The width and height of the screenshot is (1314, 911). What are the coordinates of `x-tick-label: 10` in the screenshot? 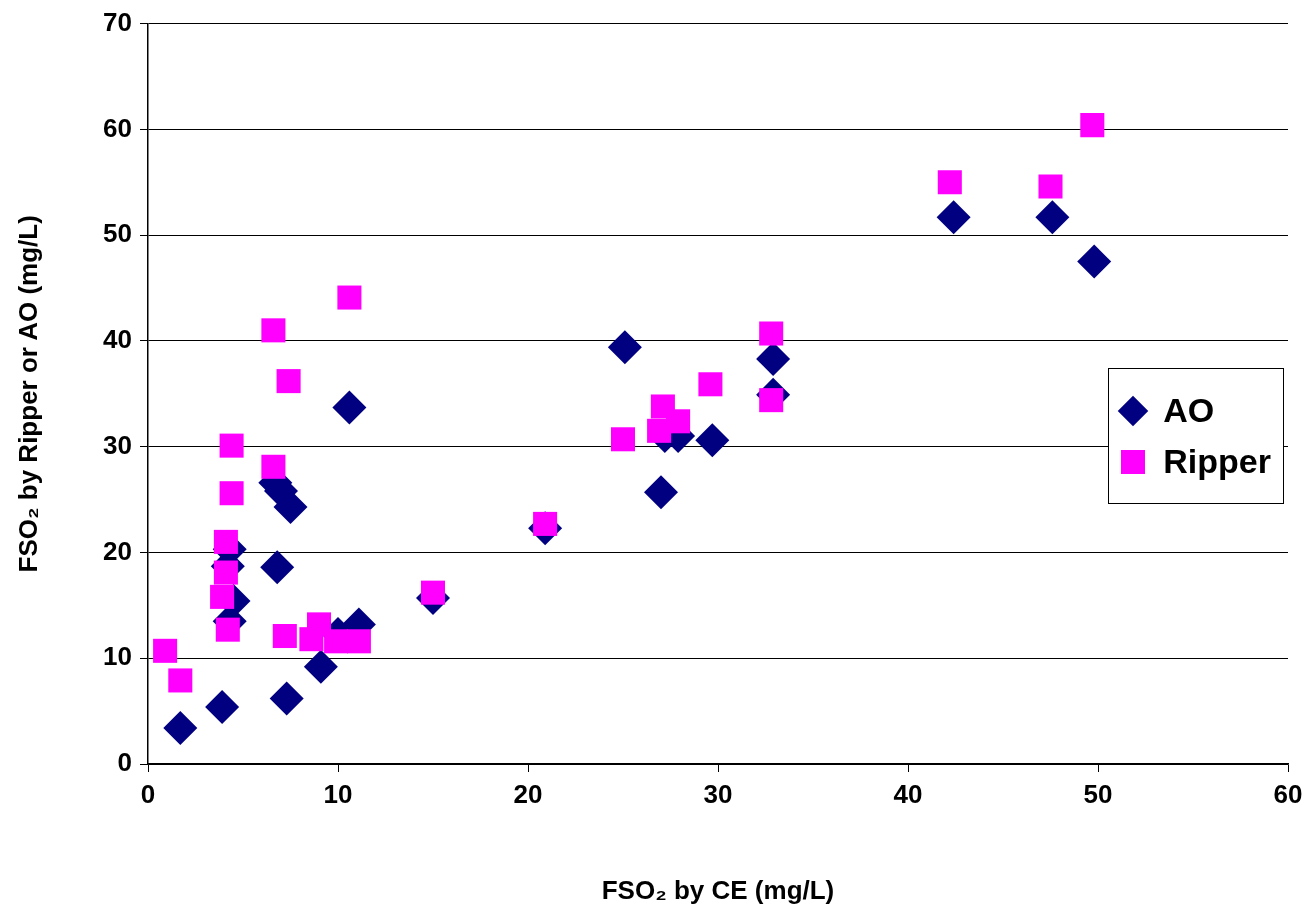 It's located at (338, 793).